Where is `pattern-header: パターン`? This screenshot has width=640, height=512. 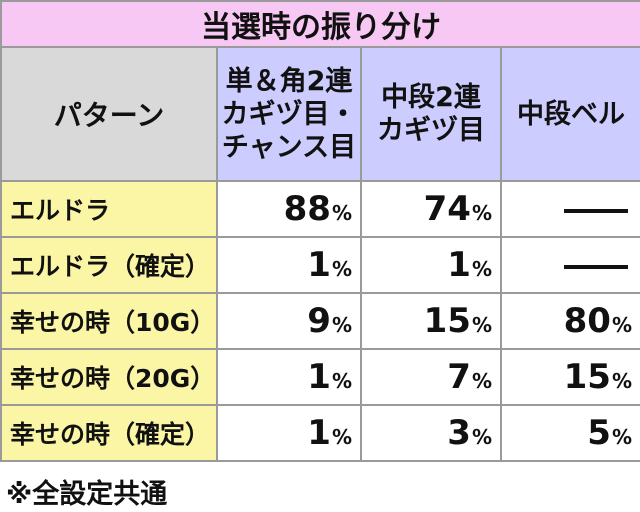
pattern-header: パターン is located at coordinates (109, 114).